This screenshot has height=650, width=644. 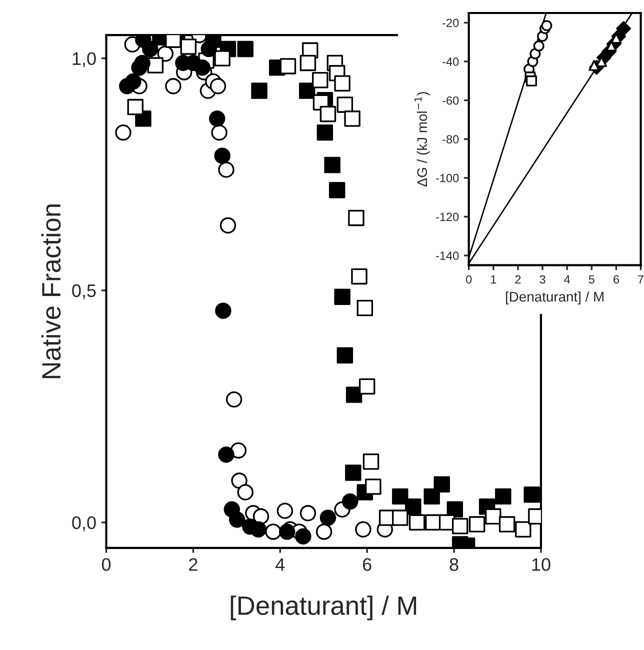 I want to click on x-tick-label: 10, so click(x=541, y=564).